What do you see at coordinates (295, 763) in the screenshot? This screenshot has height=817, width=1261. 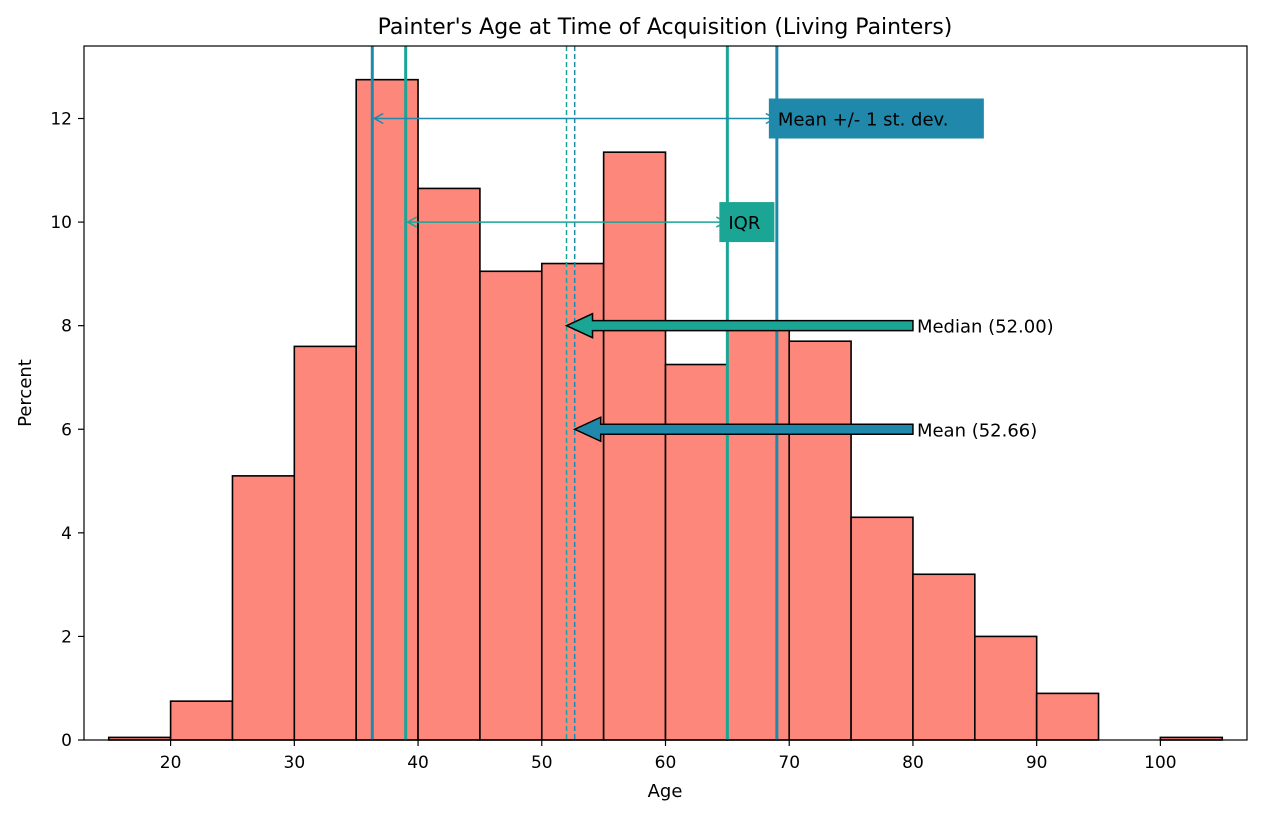 I see `x-tick-label: 30` at bounding box center [295, 763].